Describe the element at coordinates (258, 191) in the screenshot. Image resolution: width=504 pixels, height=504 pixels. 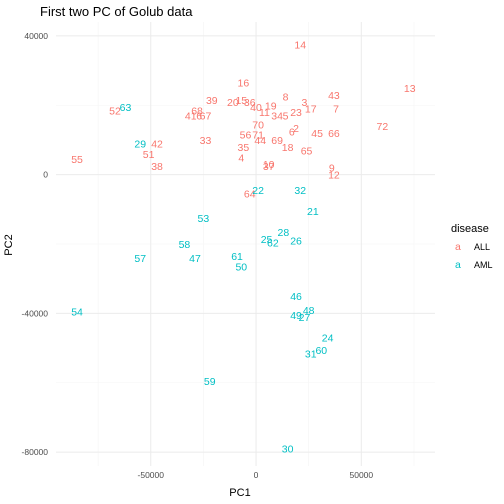
I see `data-point-aml: 22` at that location.